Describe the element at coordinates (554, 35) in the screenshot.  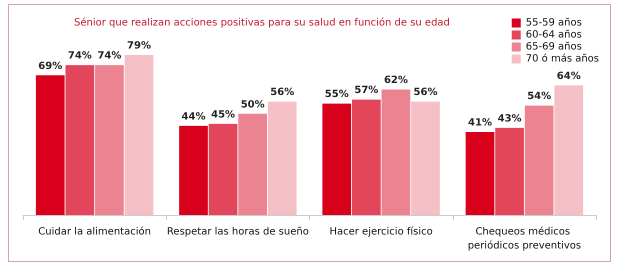
I see `legend-label: 60-64 años` at that location.